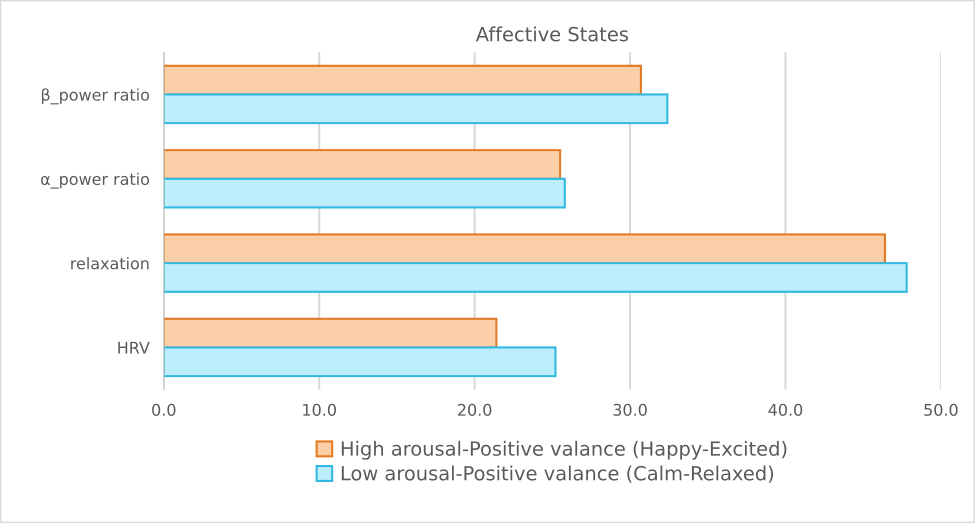 Image resolution: width=975 pixels, height=523 pixels. I want to click on x-tick-label: 10.0, so click(319, 410).